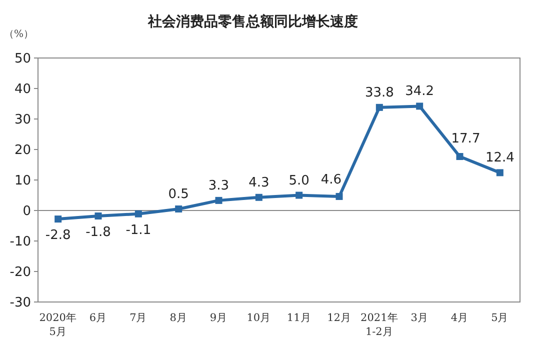  What do you see at coordinates (465, 139) in the screenshot?
I see `data-label: 17.7` at bounding box center [465, 139].